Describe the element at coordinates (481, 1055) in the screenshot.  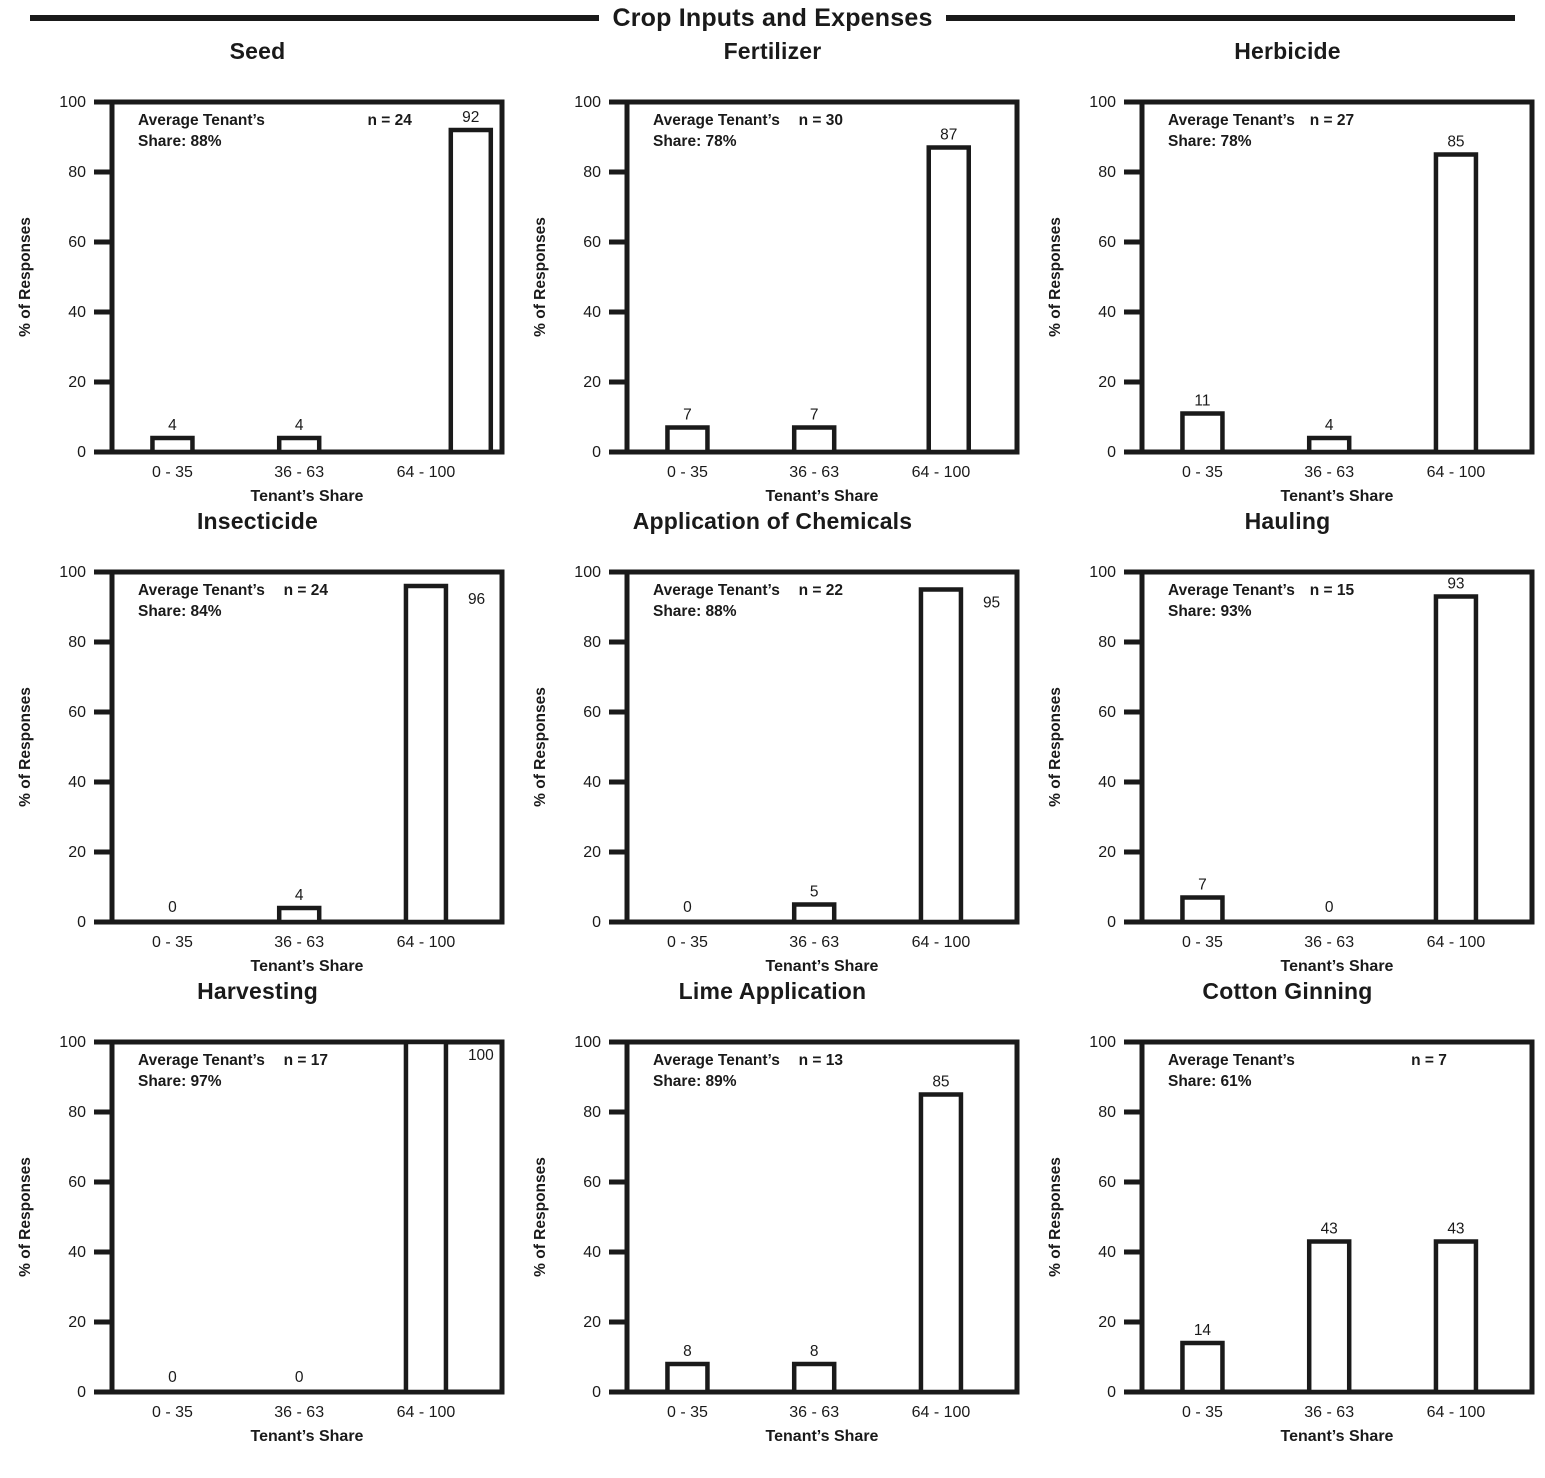
I see `value-label: 100` at that location.